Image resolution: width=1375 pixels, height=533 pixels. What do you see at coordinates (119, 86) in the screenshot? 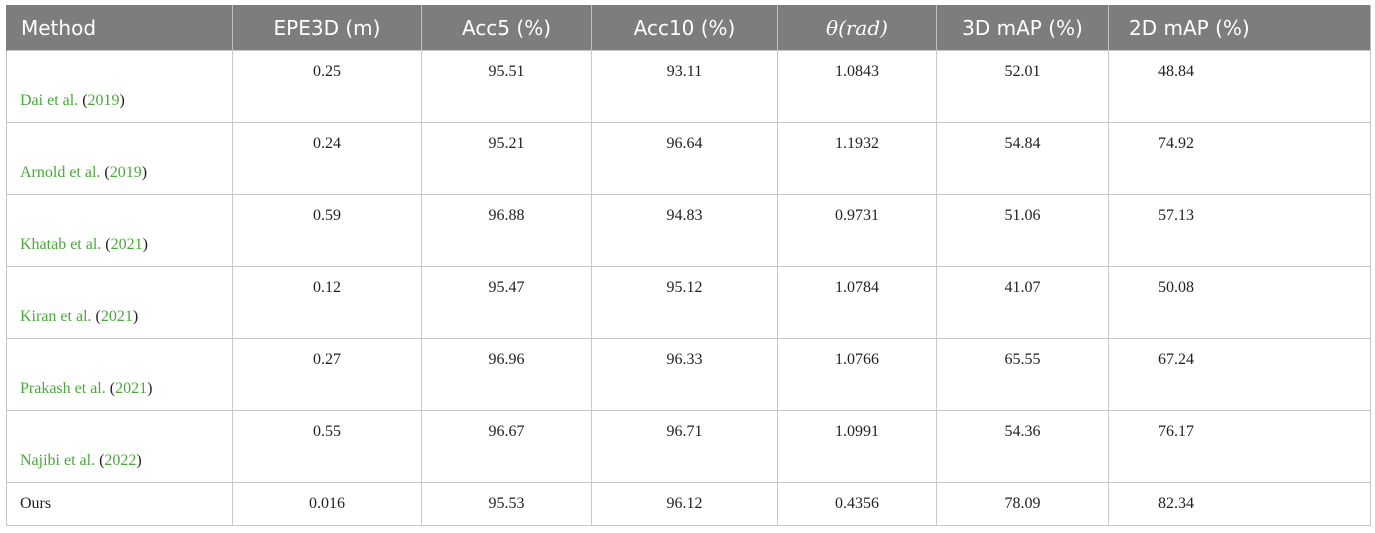
I see `method-cell: Dai et al. (2019)` at bounding box center [119, 86].